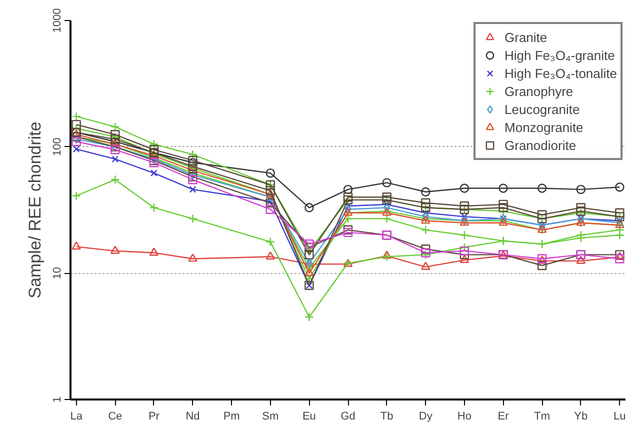 The width and height of the screenshot is (640, 431). Describe the element at coordinates (560, 73) in the screenshot. I see `legend-label: High Fe₃O₄-tonalite` at that location.